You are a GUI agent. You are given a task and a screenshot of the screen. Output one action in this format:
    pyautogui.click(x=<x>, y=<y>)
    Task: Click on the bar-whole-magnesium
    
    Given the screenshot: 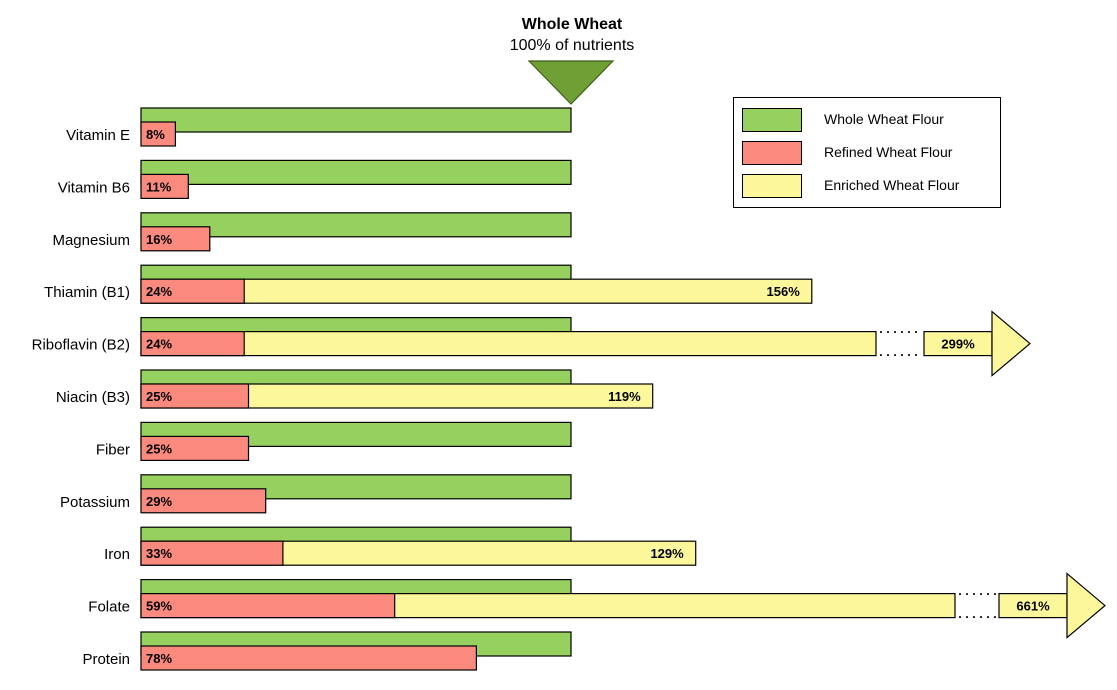 What is the action you would take?
    pyautogui.click(x=356, y=225)
    